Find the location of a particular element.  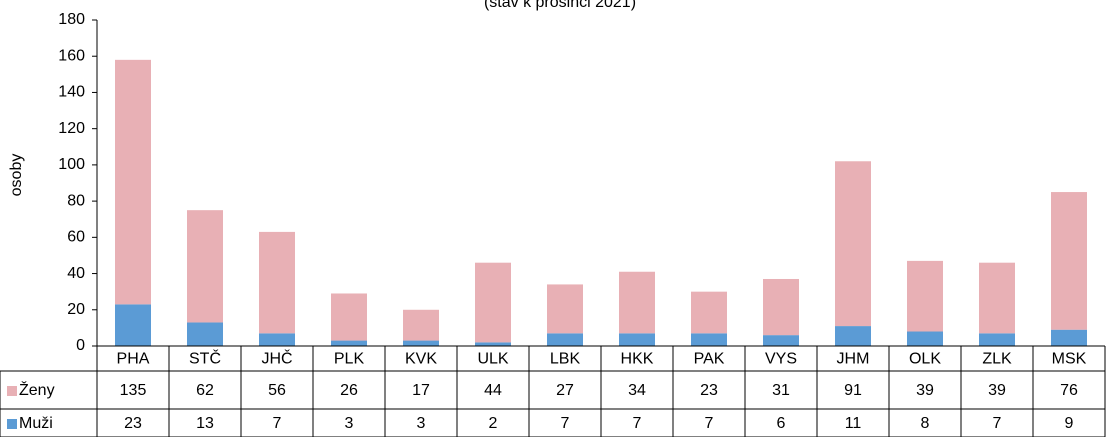

y-tick-label: 160 is located at coordinates (71, 55).